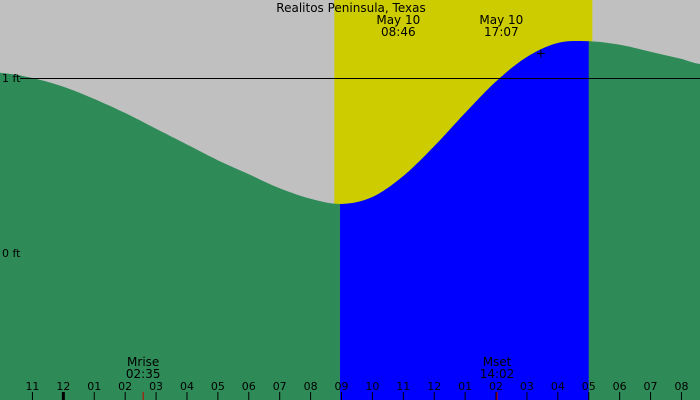 This screenshot has height=400, width=700. I want to click on sunrise-time: 08:46, so click(398, 32).